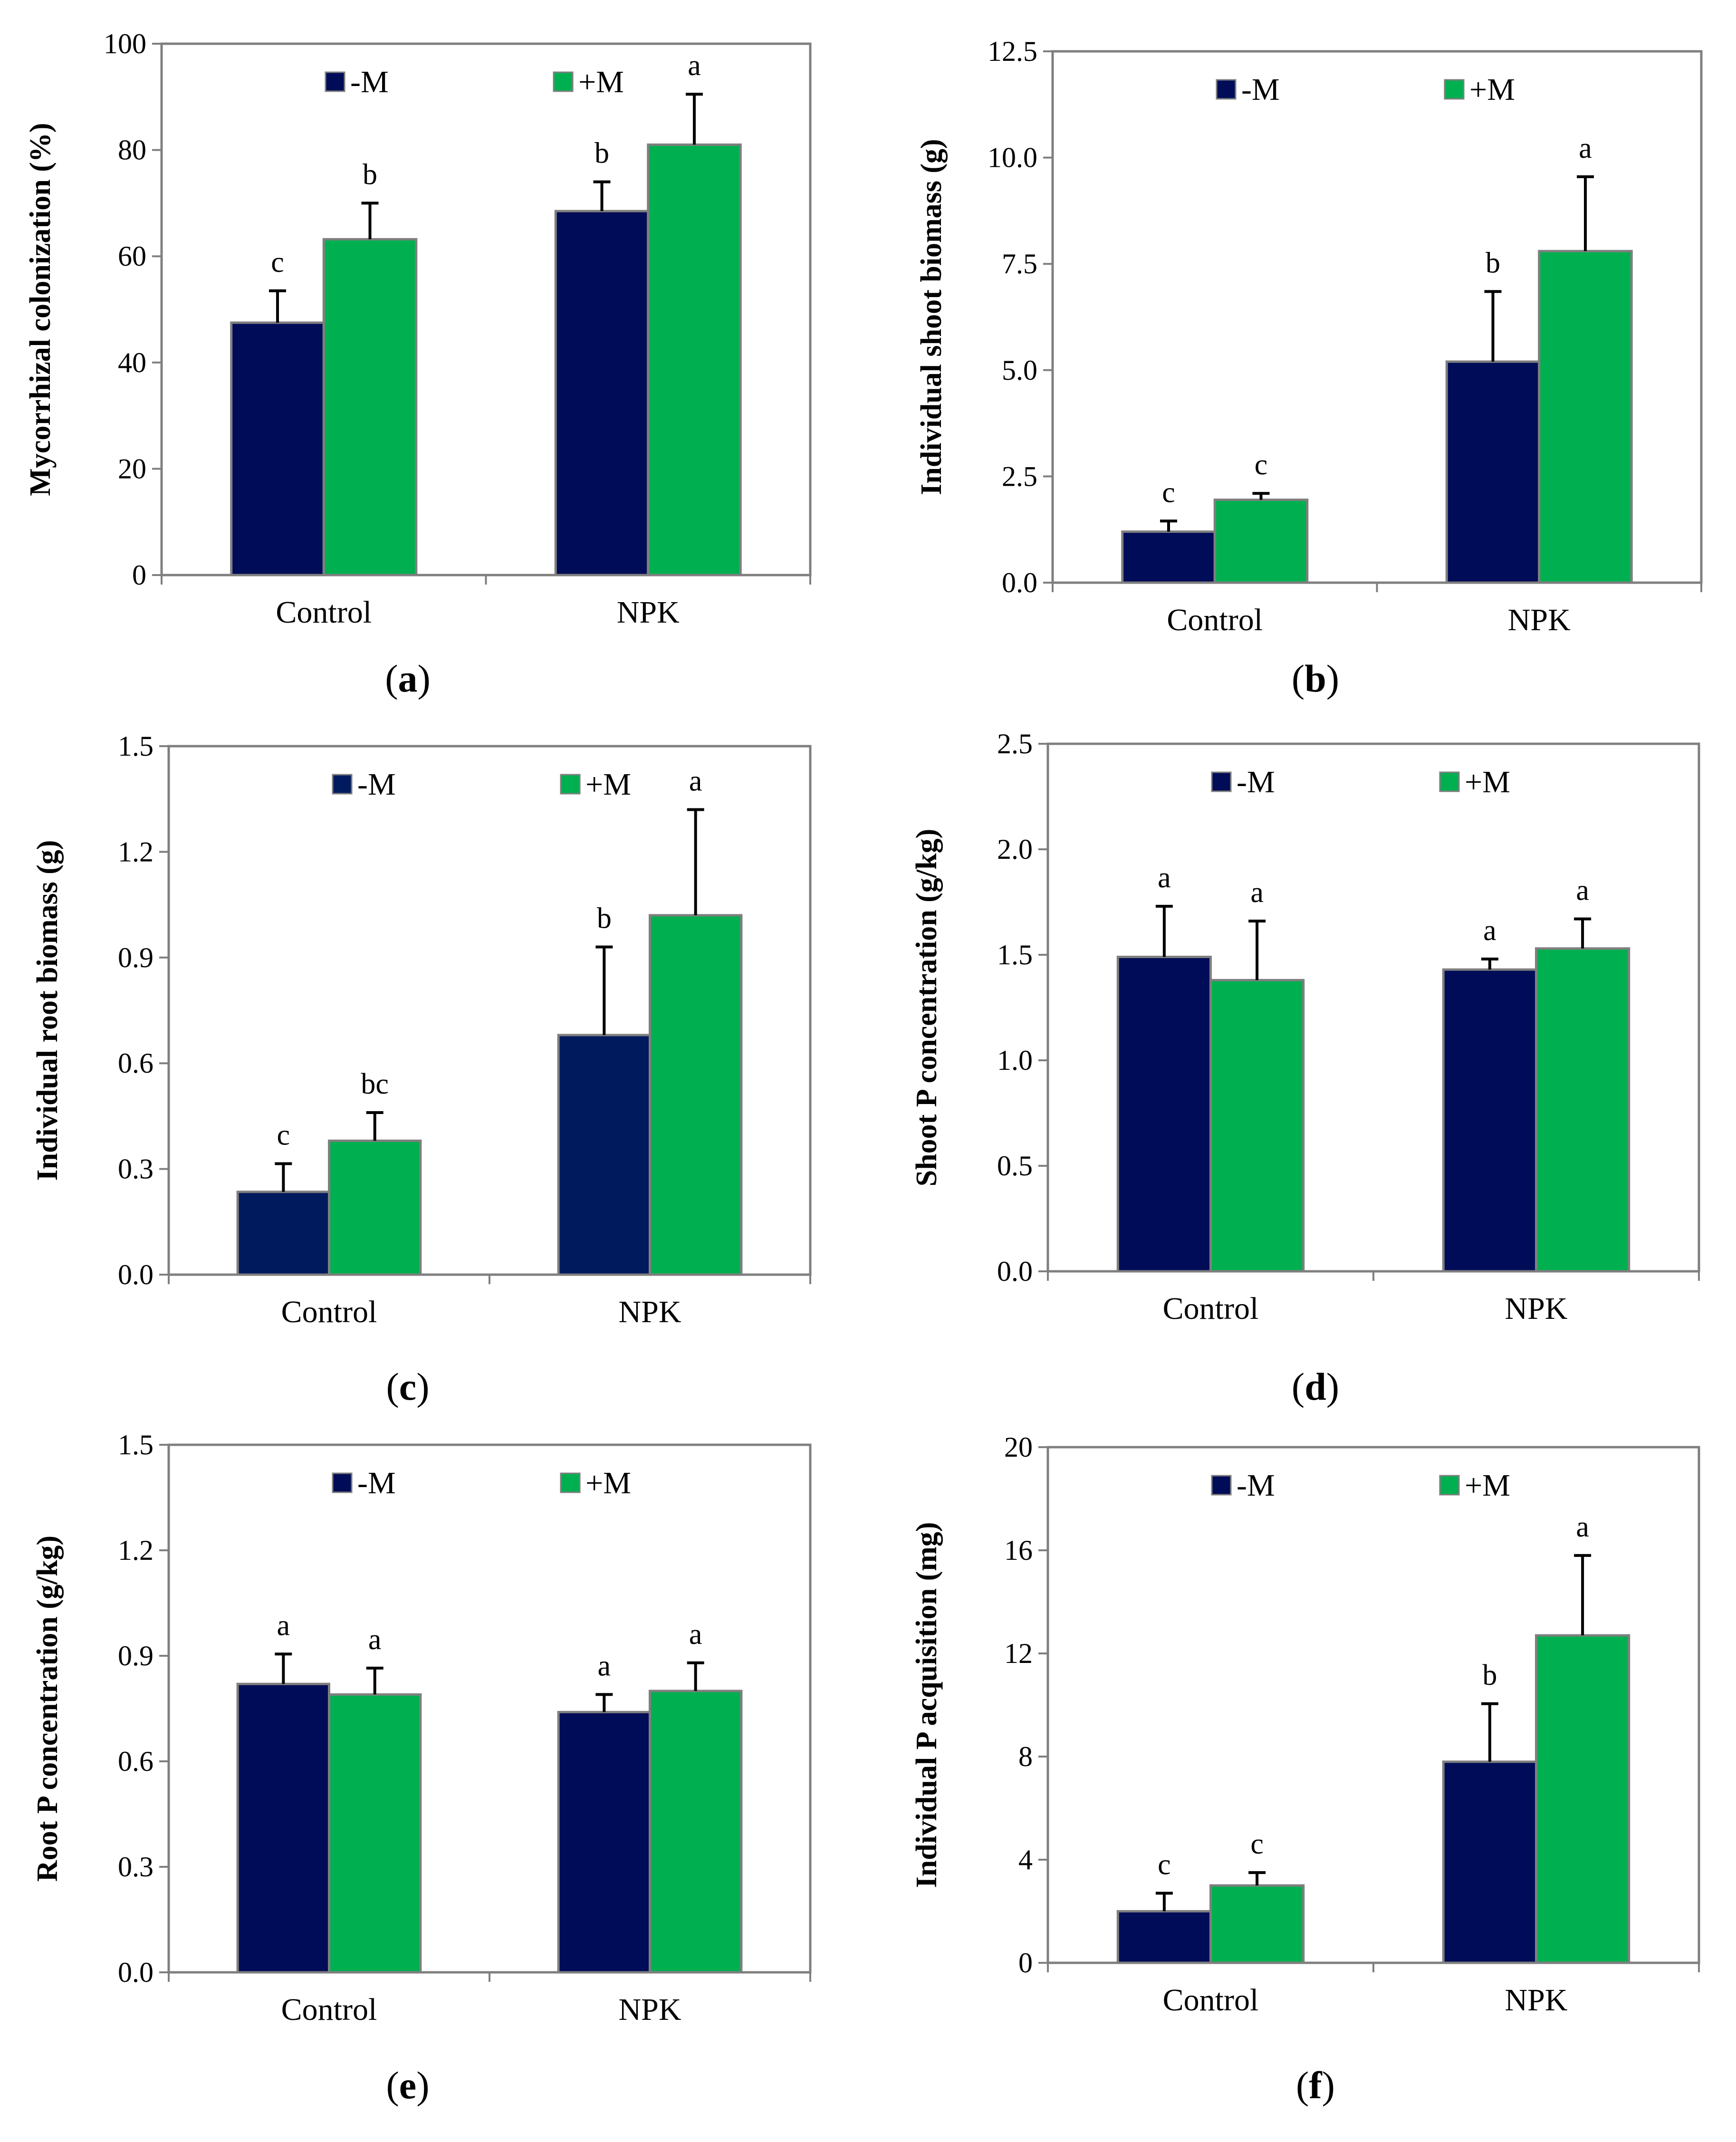 This screenshot has height=2142, width=1736. What do you see at coordinates (1015, 849) in the screenshot?
I see `y-tick-label: 2.0` at bounding box center [1015, 849].